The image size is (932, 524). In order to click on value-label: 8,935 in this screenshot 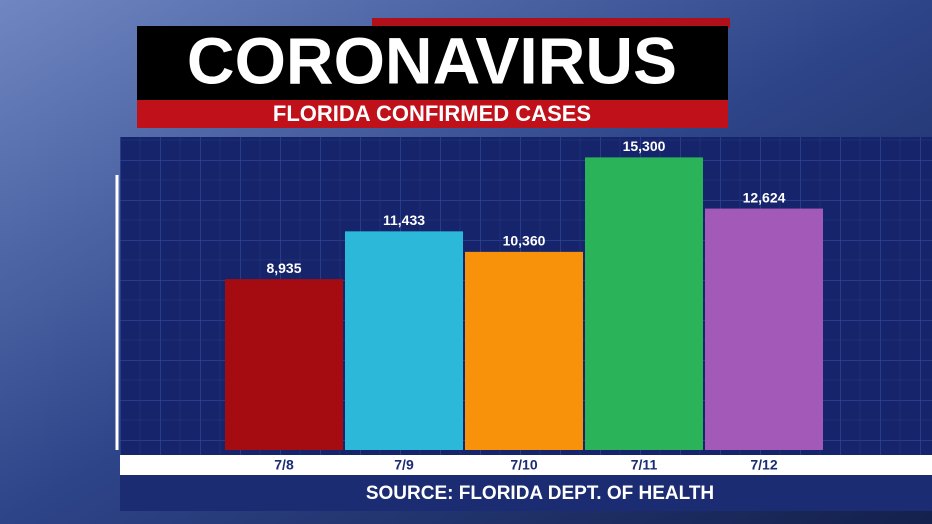, I will do `click(283, 268)`.